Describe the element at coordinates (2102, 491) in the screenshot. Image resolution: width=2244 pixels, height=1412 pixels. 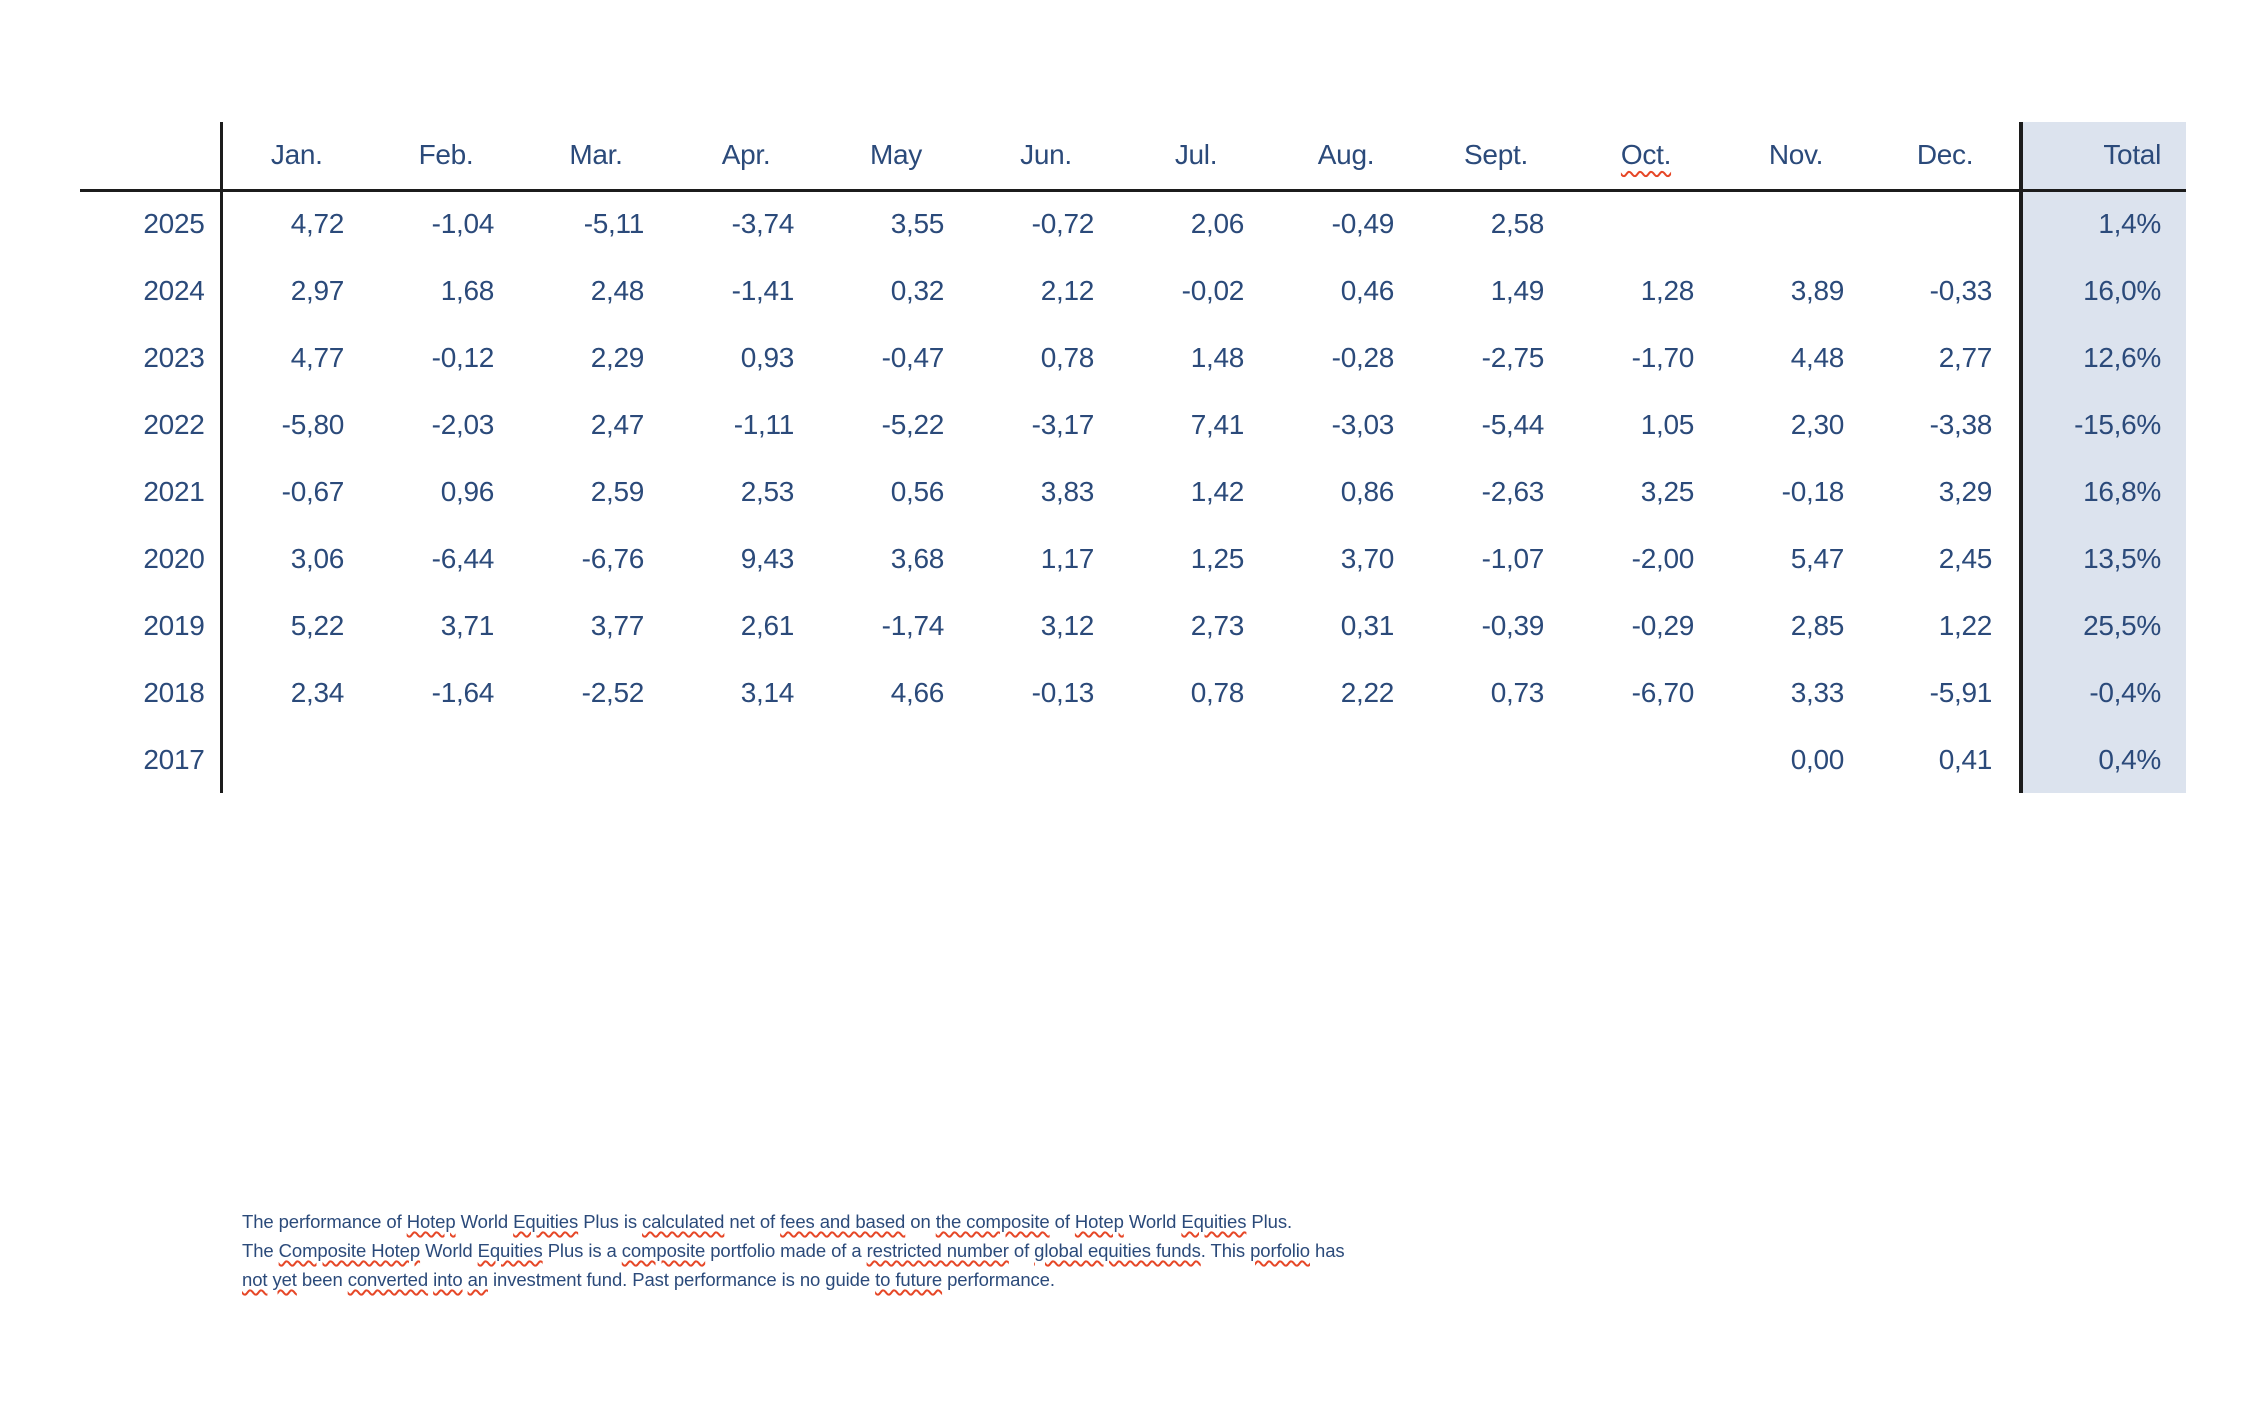
I see `total-value-cell: 16,8%` at that location.